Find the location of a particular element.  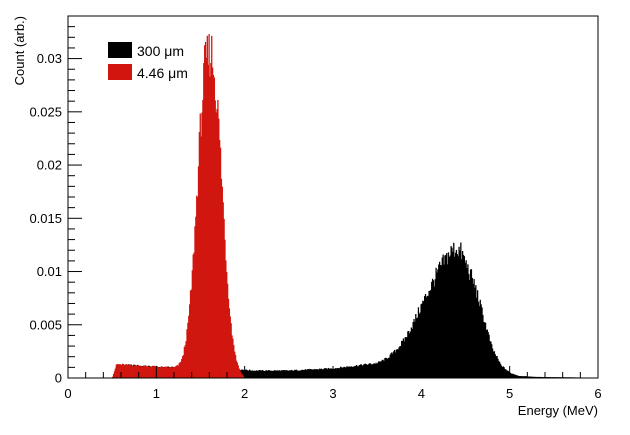

y-axis-title: Count (arb.) is located at coordinates (19, 50).